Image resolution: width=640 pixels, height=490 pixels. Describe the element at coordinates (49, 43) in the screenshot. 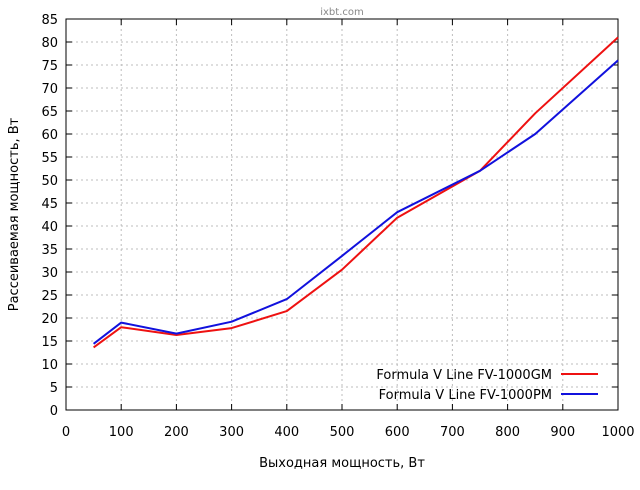

I see `y-tick-label: 80` at that location.